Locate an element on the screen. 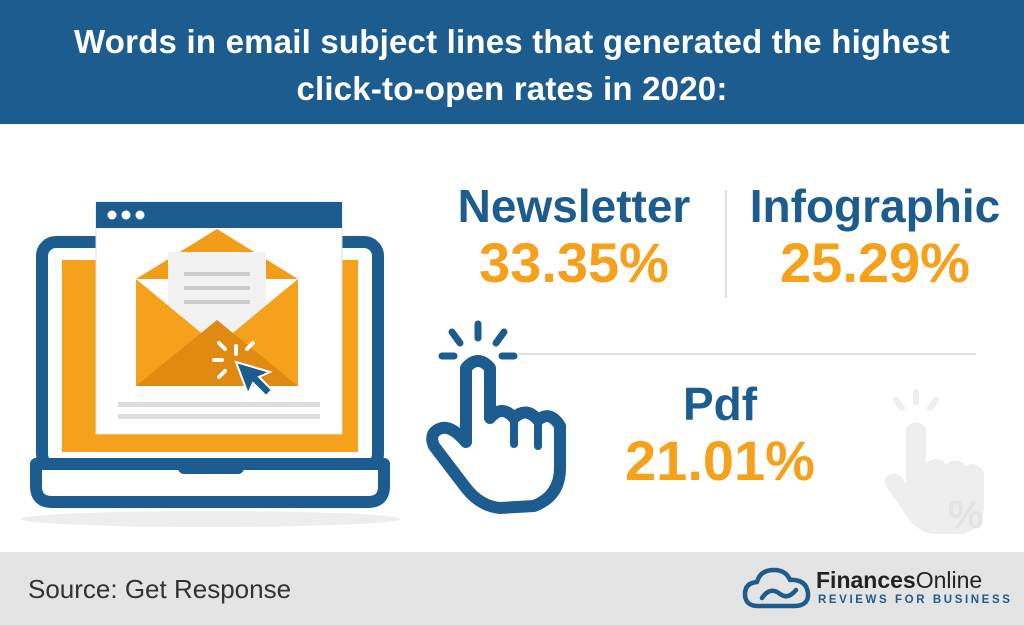  envelope-icon is located at coordinates (217, 307).